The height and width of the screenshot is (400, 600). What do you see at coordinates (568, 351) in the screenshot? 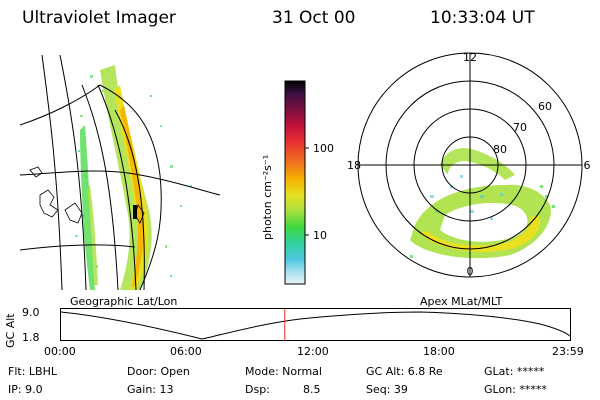
I see `xtick-2359: 23:59` at bounding box center [568, 351].